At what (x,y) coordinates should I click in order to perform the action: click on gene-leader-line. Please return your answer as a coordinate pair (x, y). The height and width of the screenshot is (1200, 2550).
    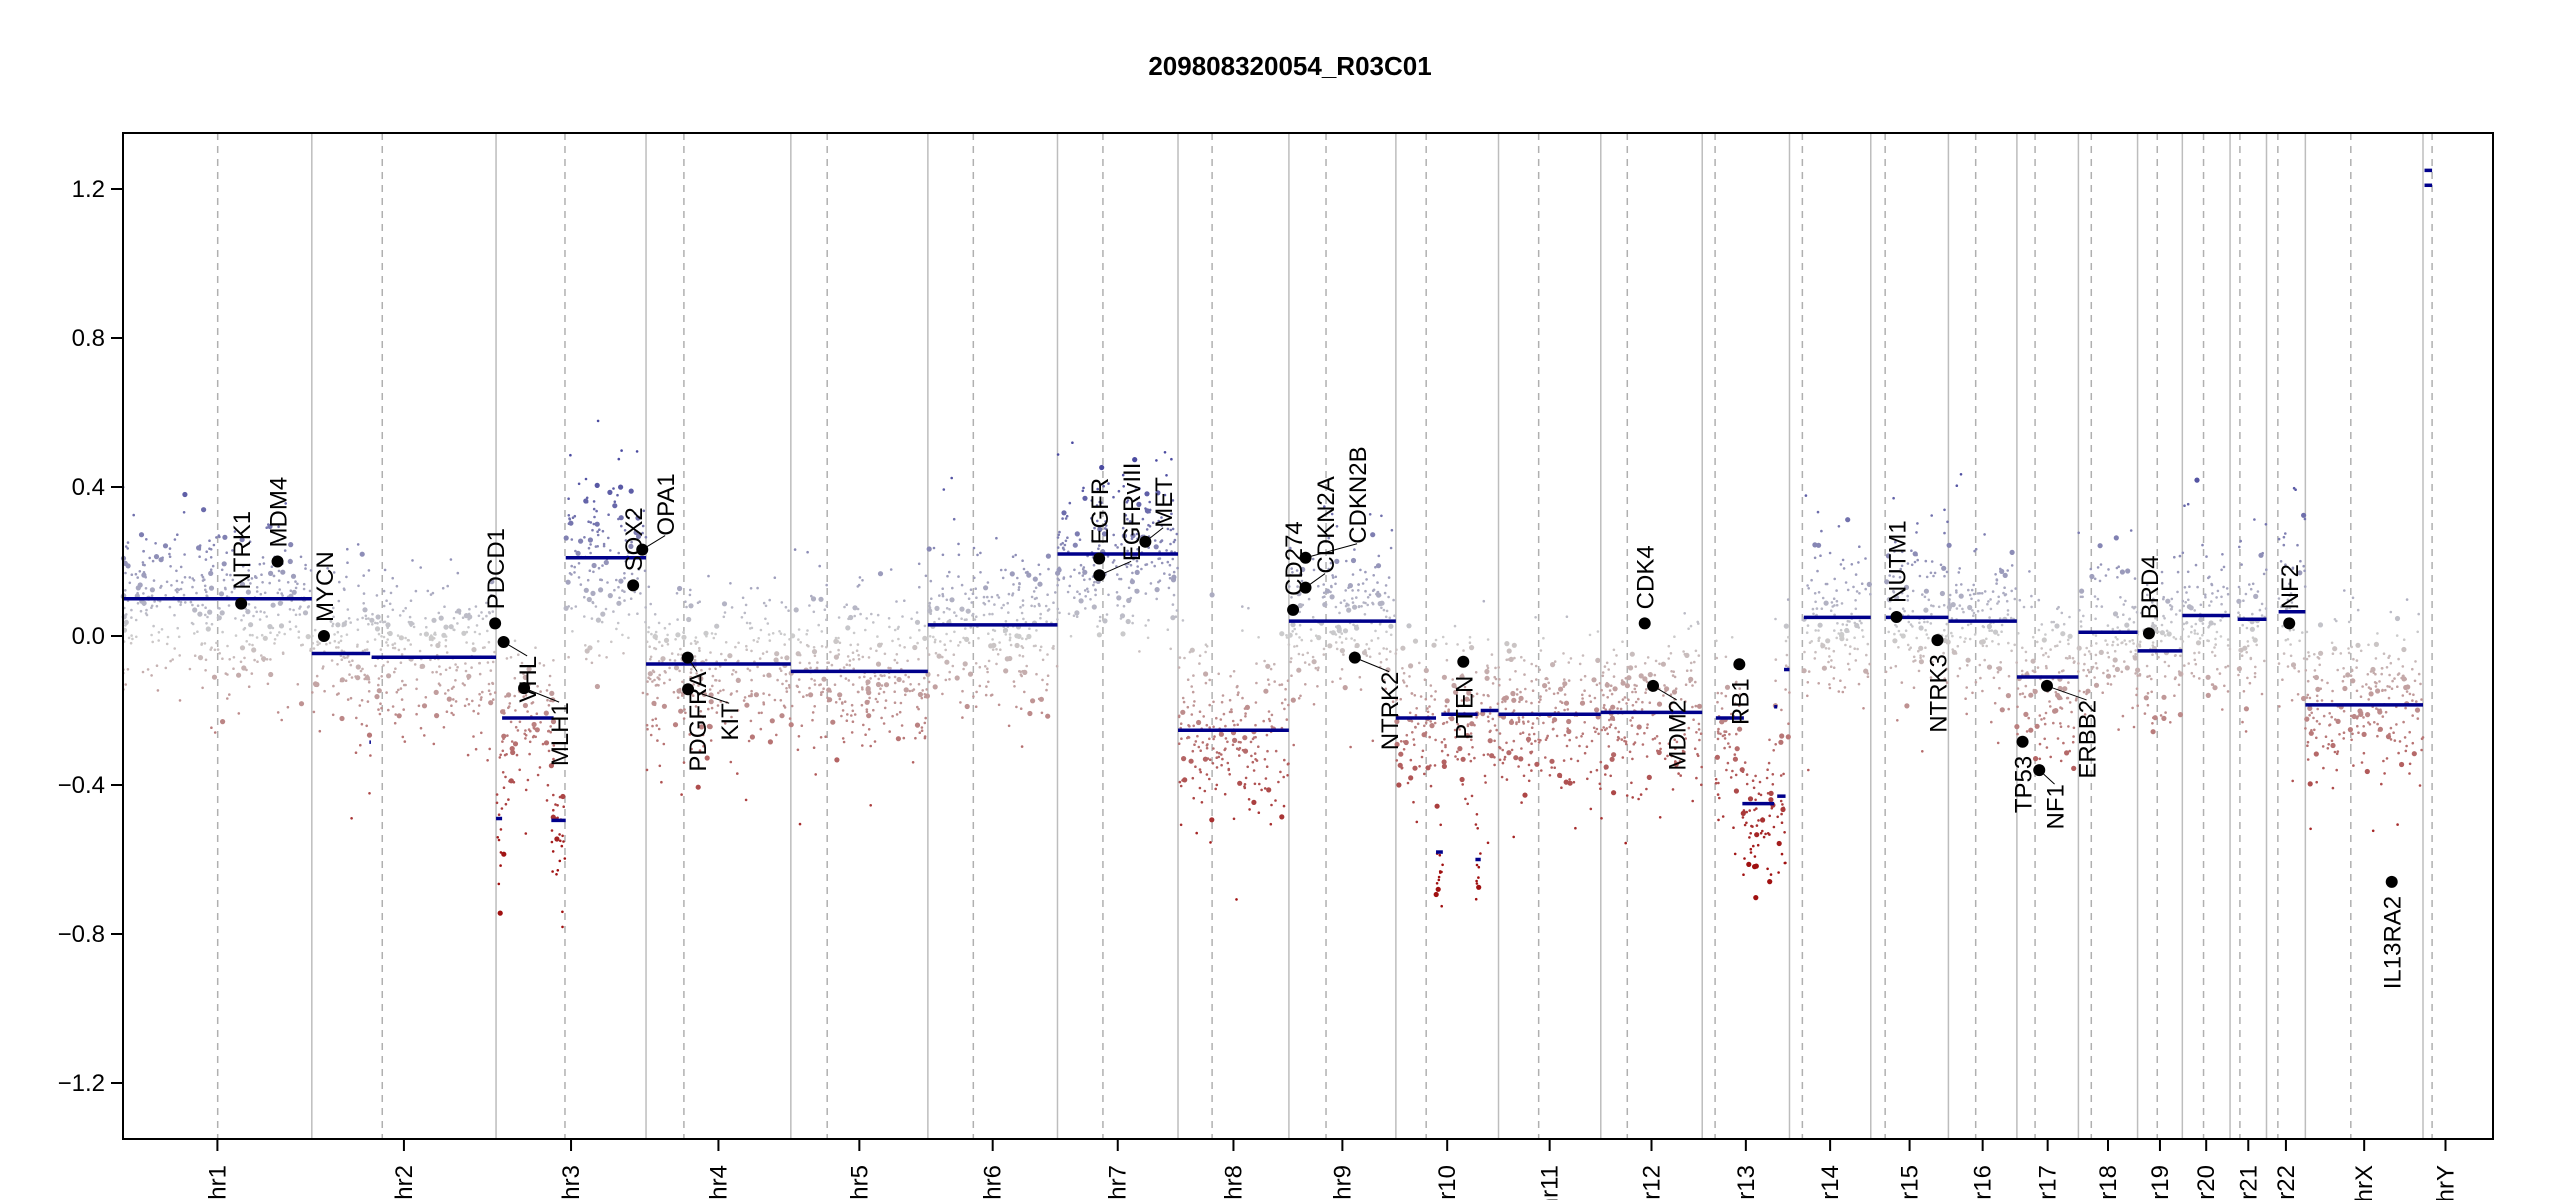
    Looking at the image, I should click on (2066, 693).